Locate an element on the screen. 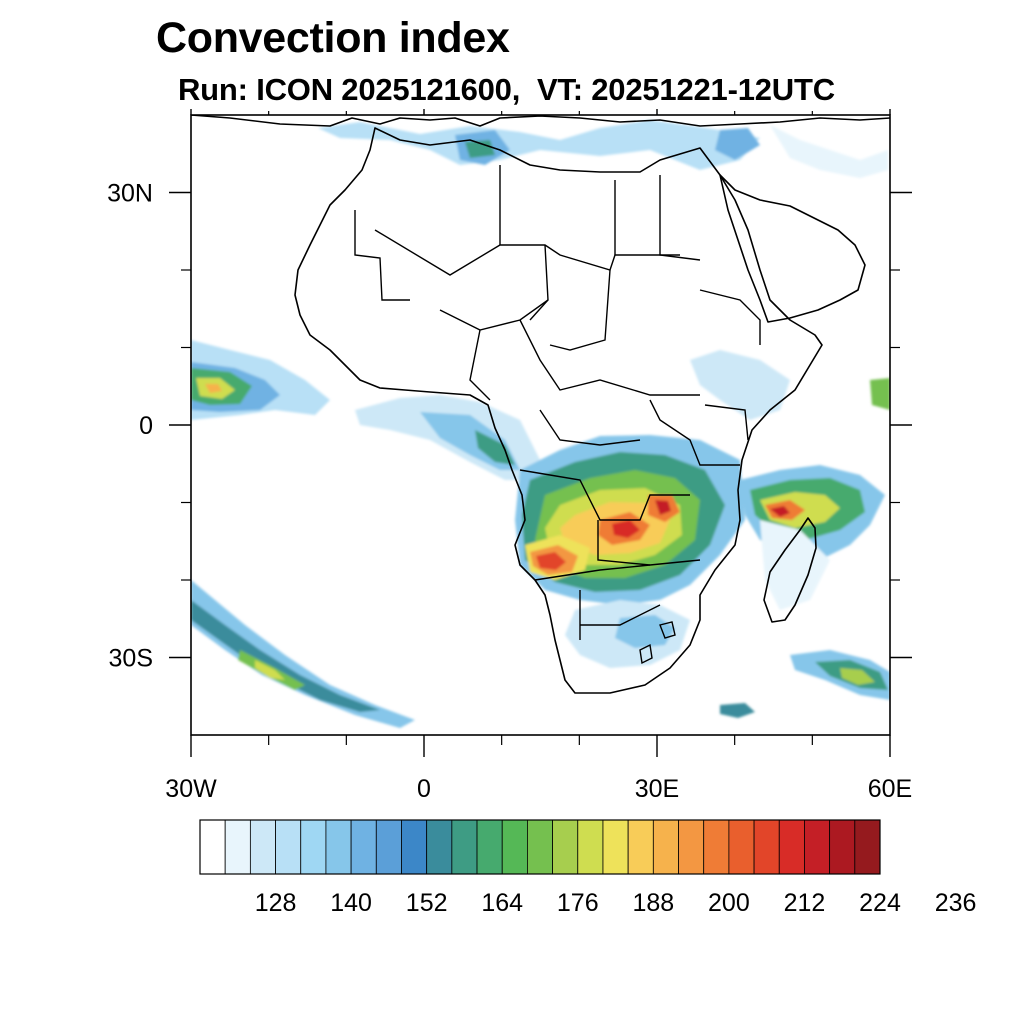  colorbar-label: 128 is located at coordinates (276, 903).